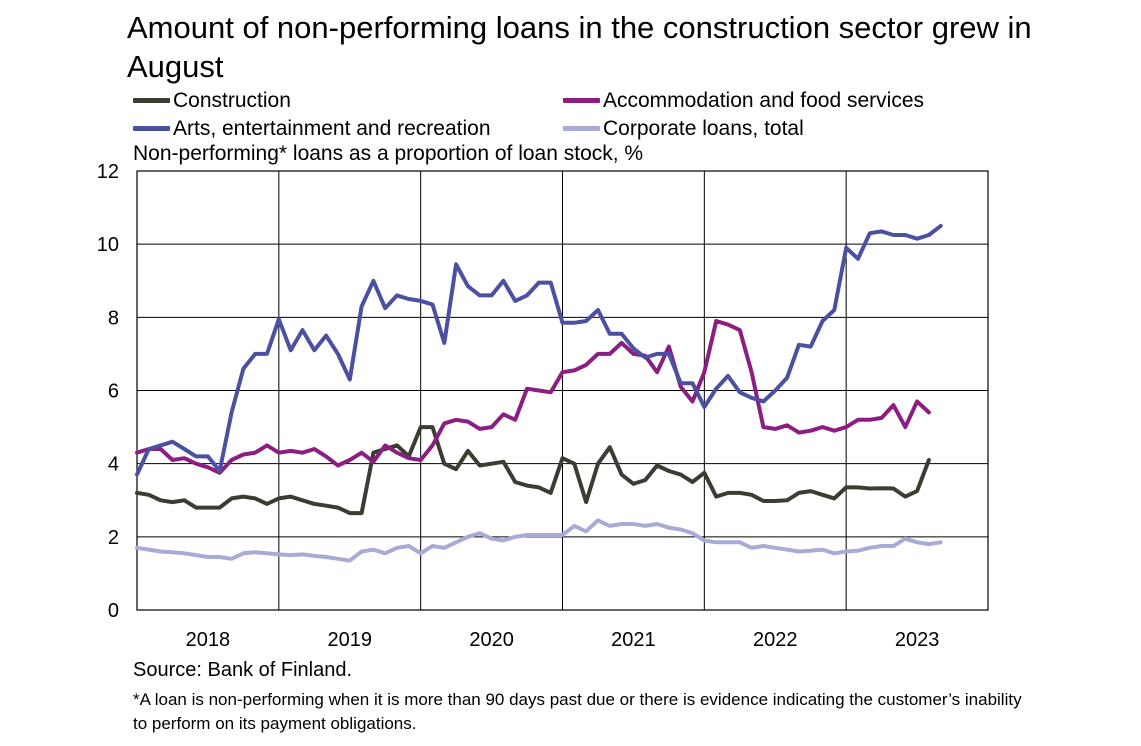 The height and width of the screenshot is (746, 1141). What do you see at coordinates (151, 100) in the screenshot?
I see `legend-swatch-construction` at bounding box center [151, 100].